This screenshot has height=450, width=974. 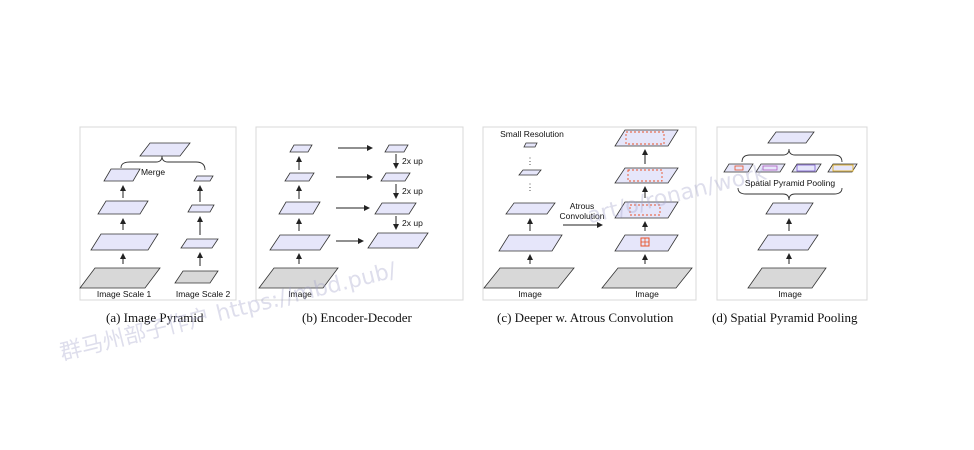 What do you see at coordinates (790, 183) in the screenshot?
I see `spp-label: Spatial Pyramid Pooling` at bounding box center [790, 183].